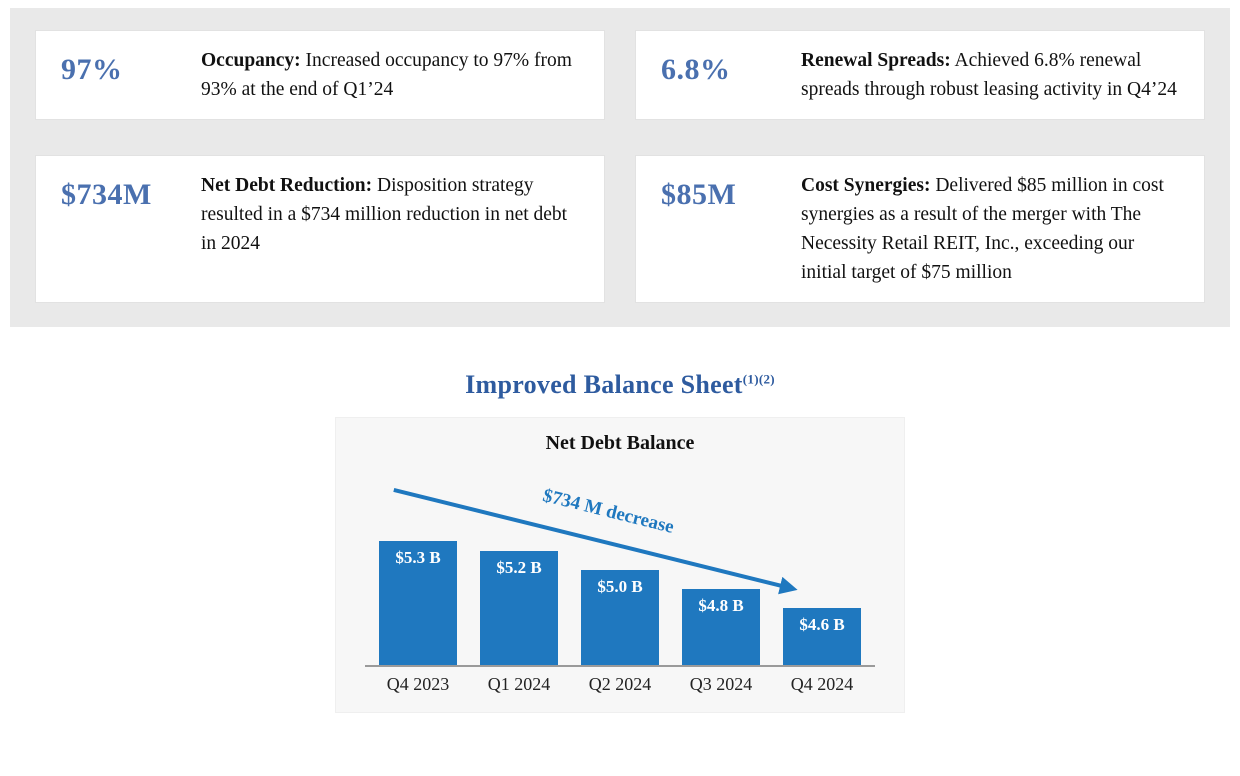 The width and height of the screenshot is (1240, 776). I want to click on bar-value-label: $5.3 B, so click(418, 557).